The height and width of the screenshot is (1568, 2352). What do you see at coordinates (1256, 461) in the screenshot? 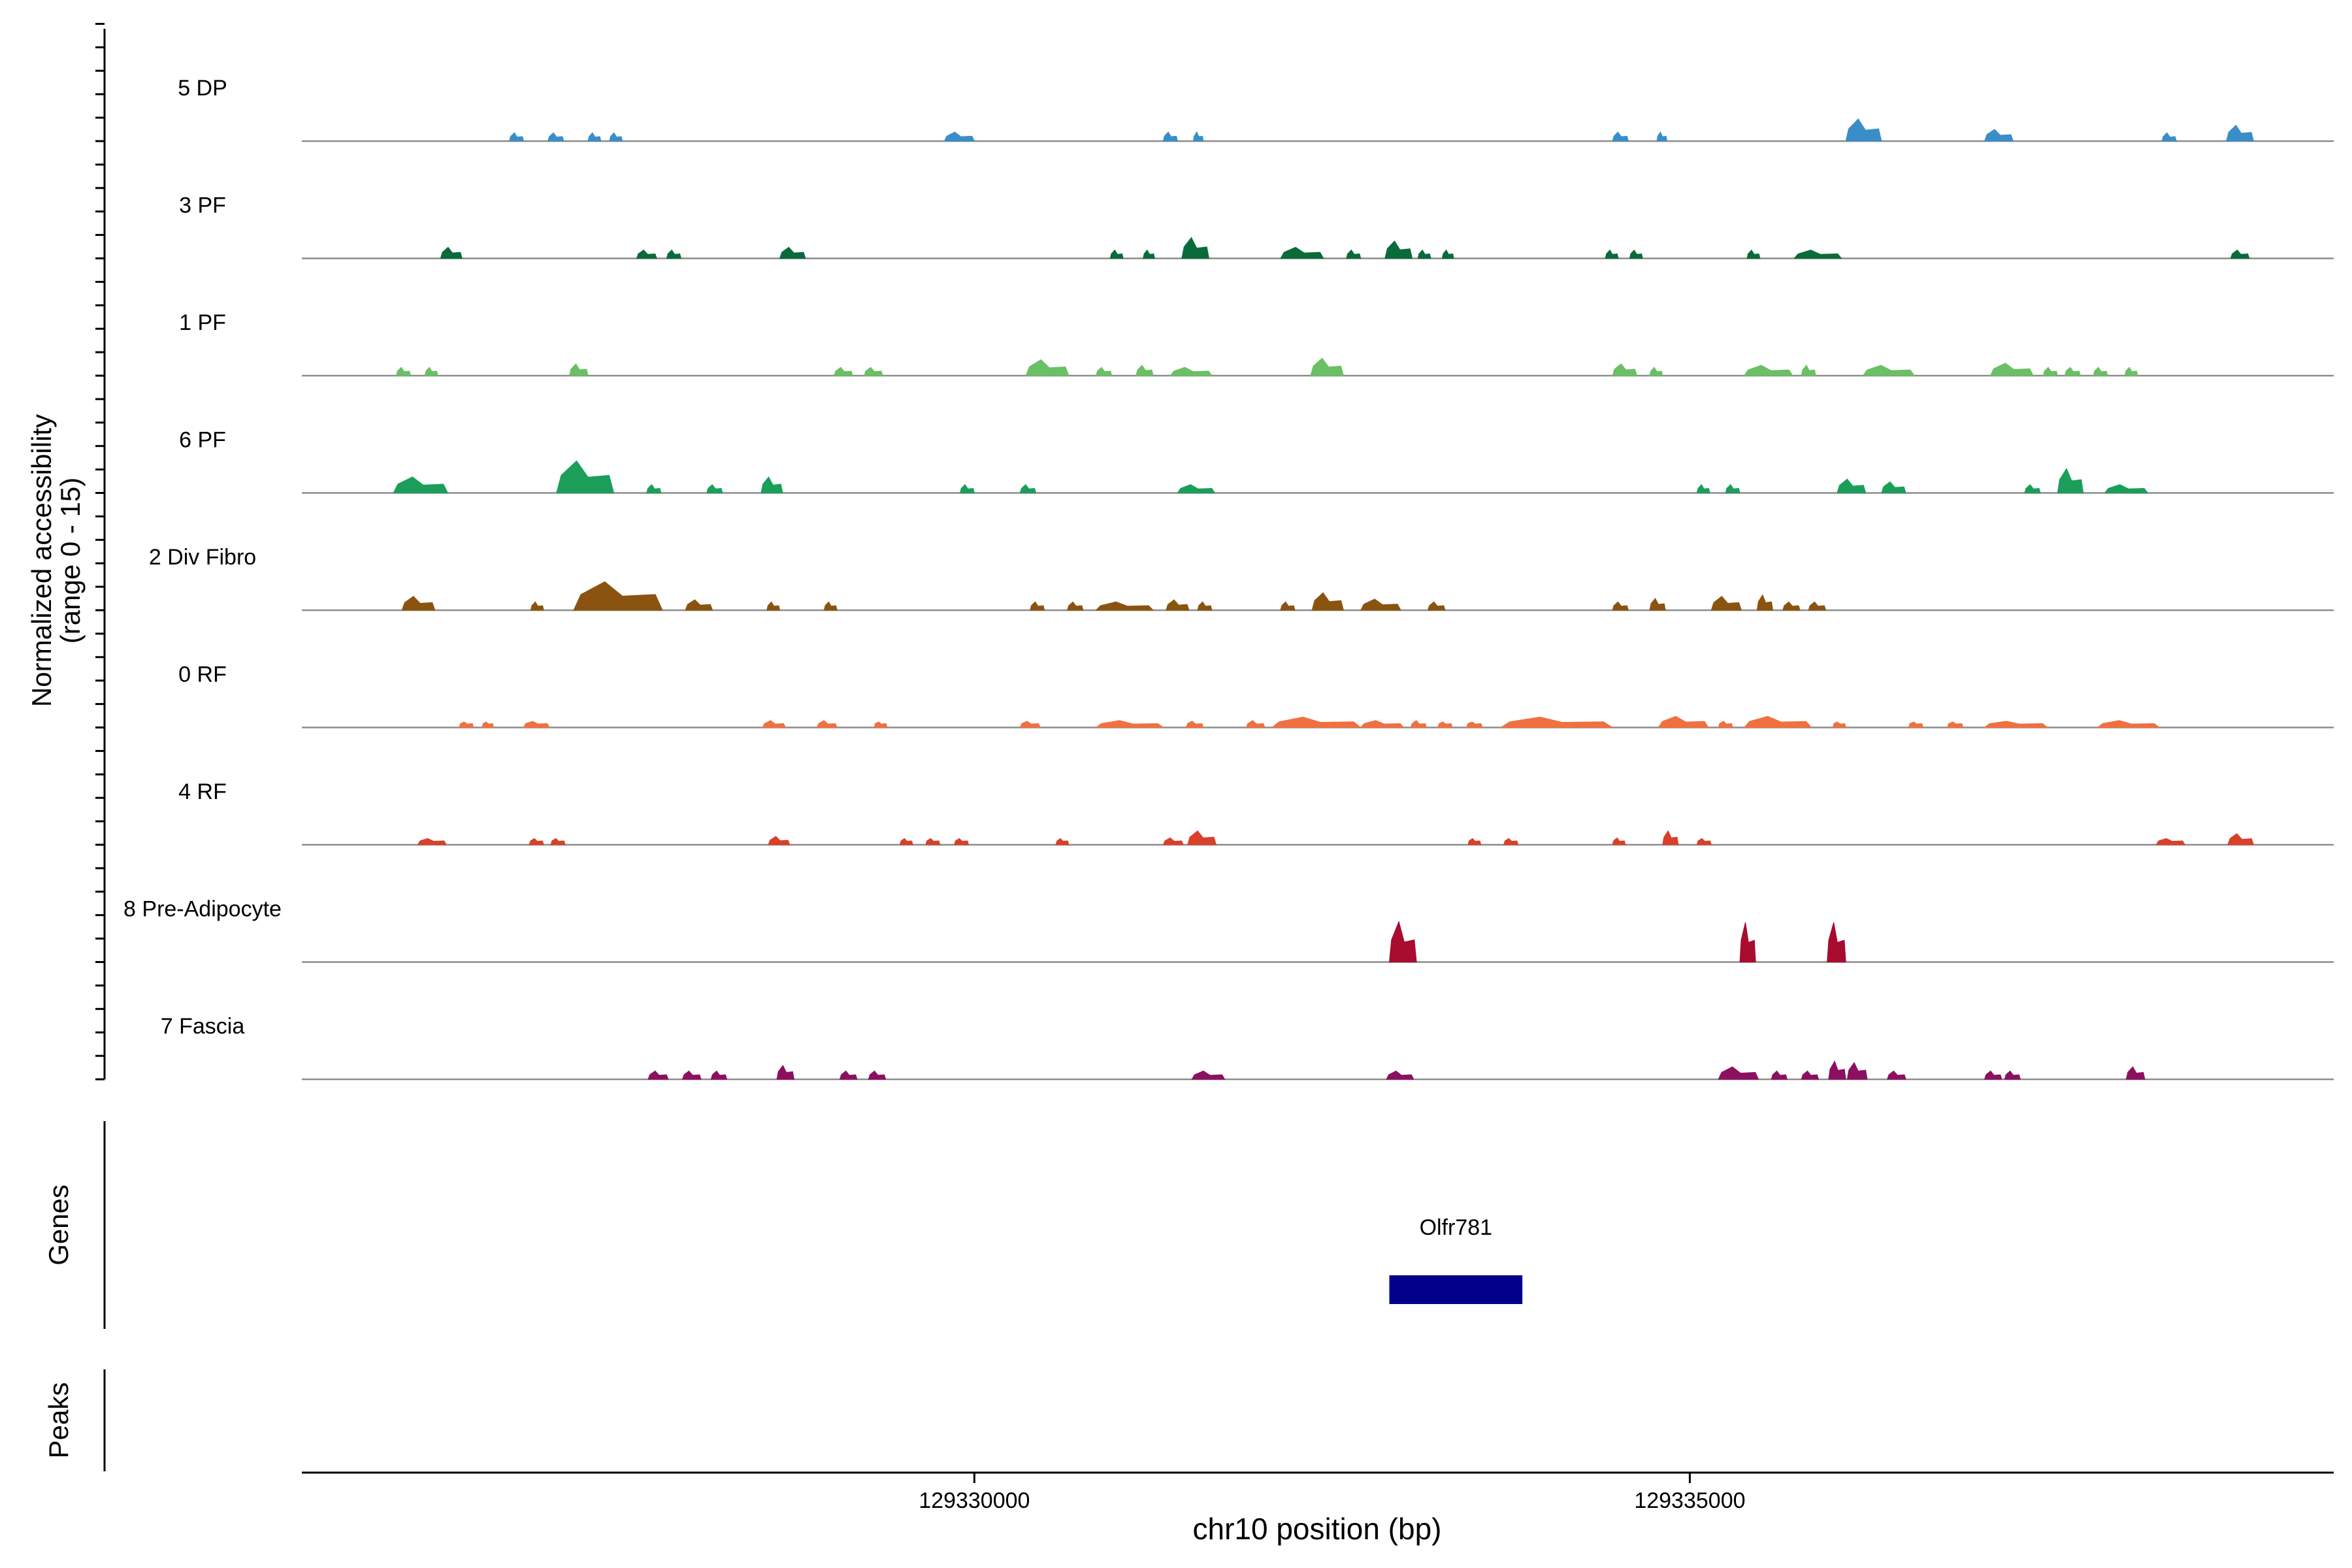
I see `track-6-pf: 6 PF` at bounding box center [1256, 461].